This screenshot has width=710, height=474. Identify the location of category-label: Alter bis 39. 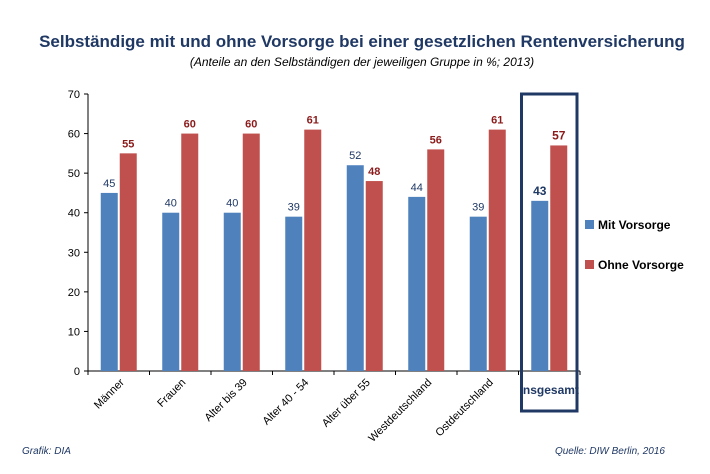
(225, 400).